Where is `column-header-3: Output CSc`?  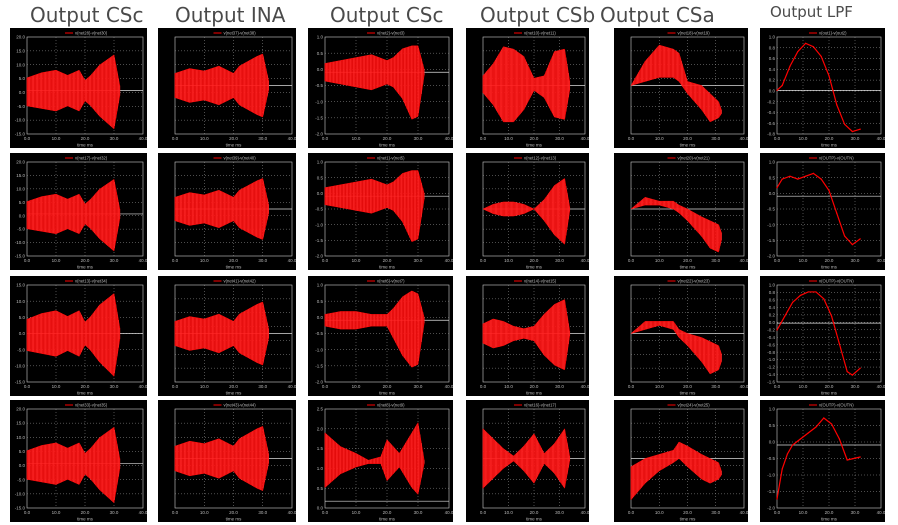 column-header-3: Output CSc is located at coordinates (387, 15).